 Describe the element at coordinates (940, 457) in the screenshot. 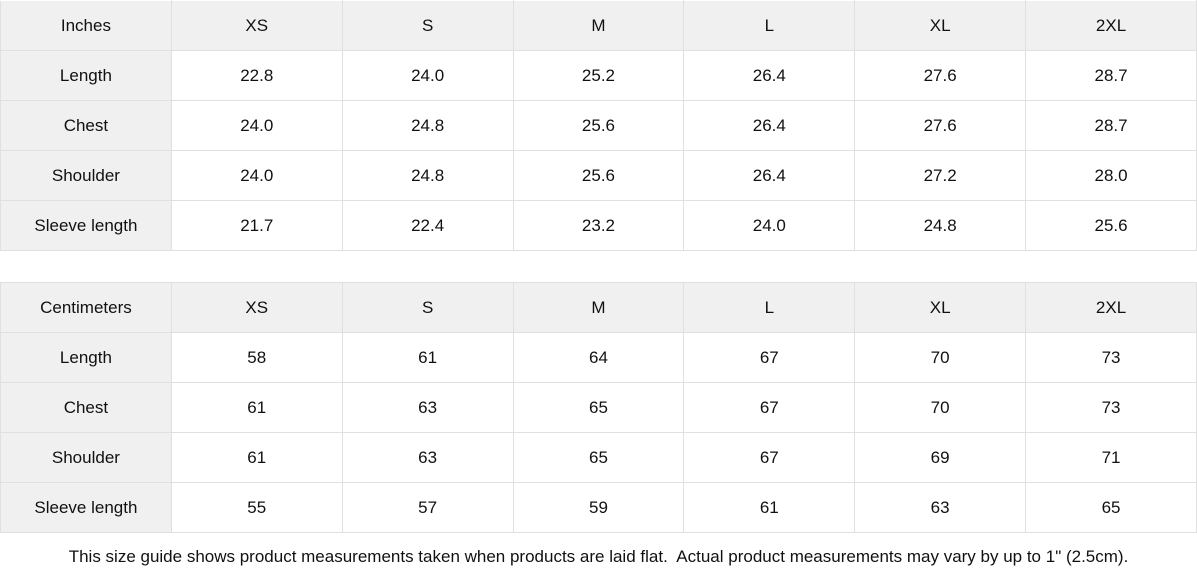

I see `measurement-value: 69` at that location.